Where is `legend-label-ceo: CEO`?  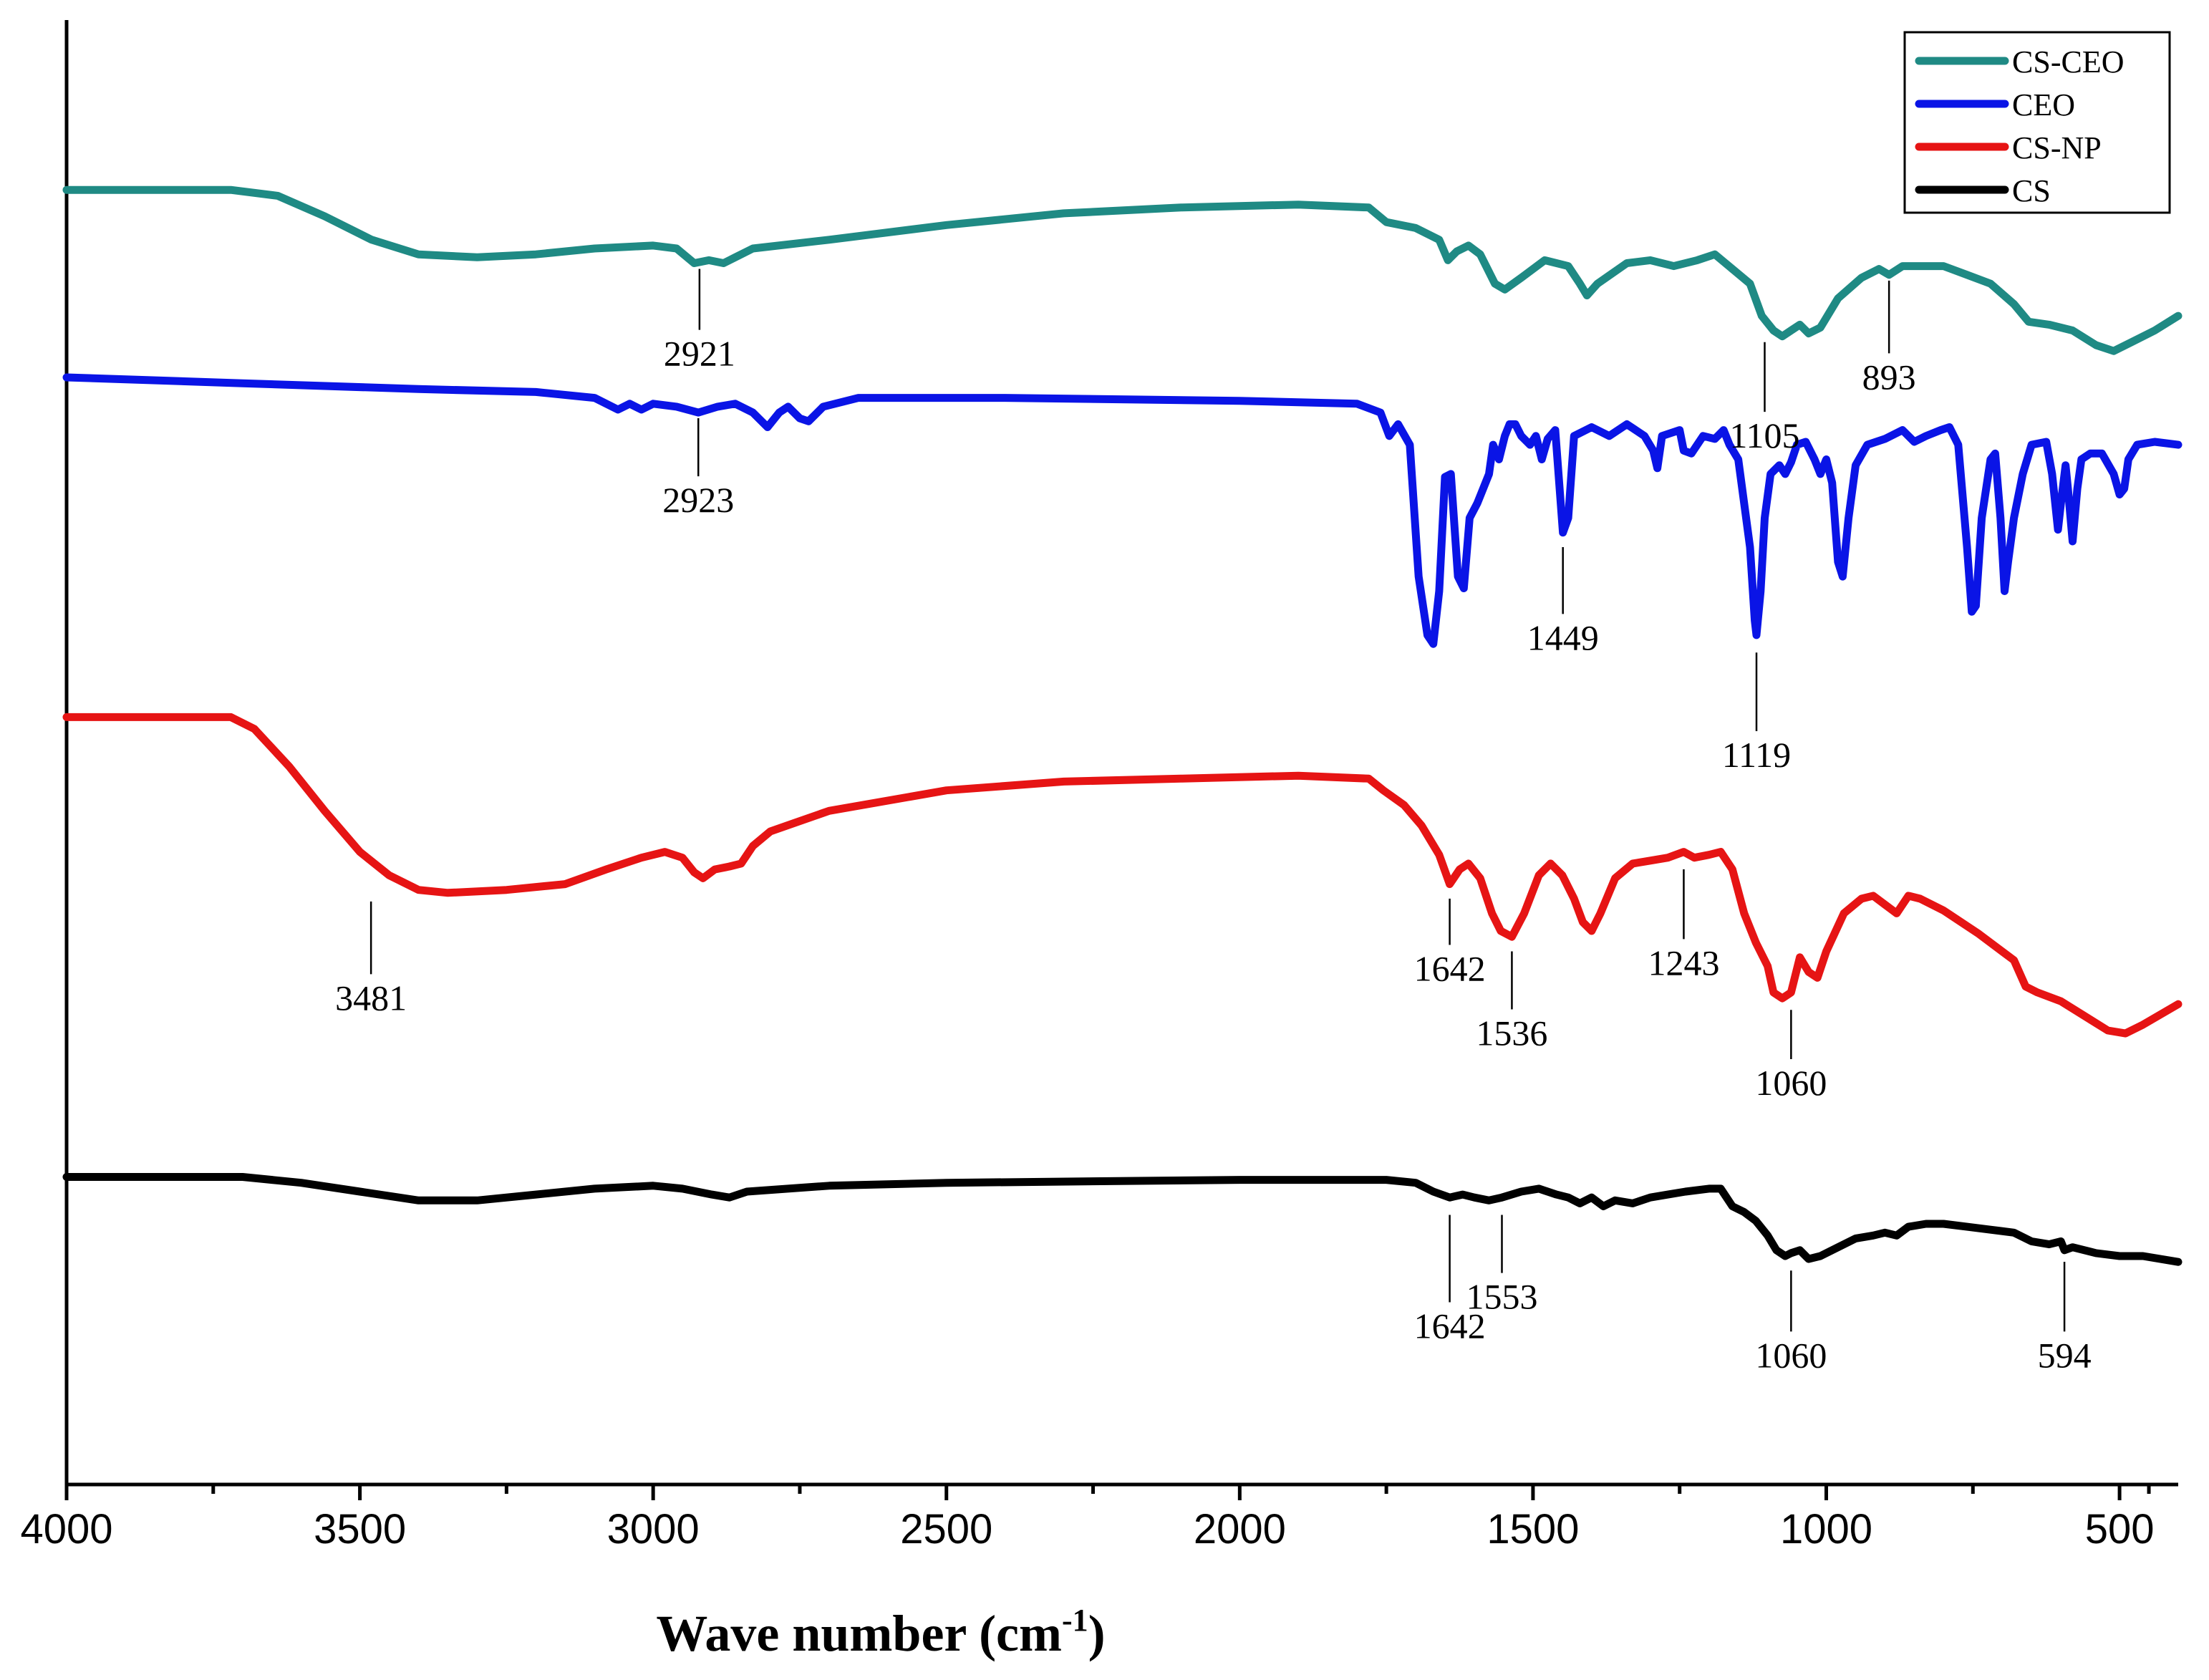
legend-label-ceo: CEO is located at coordinates (2044, 104).